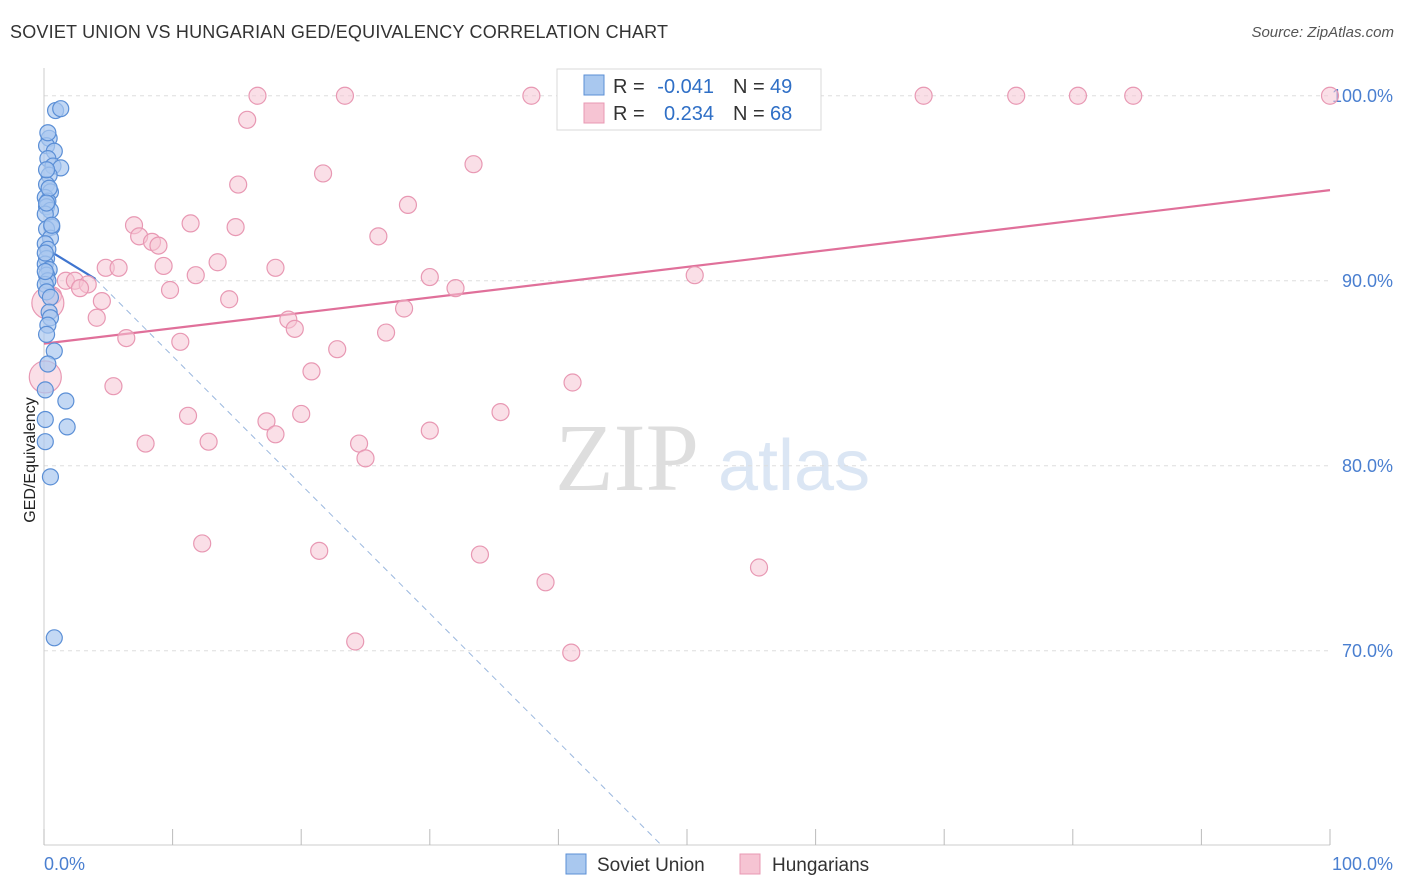 Image resolution: width=1406 pixels, height=892 pixels. I want to click on legend-r-value-hungarian: 0.234, so click(689, 114).